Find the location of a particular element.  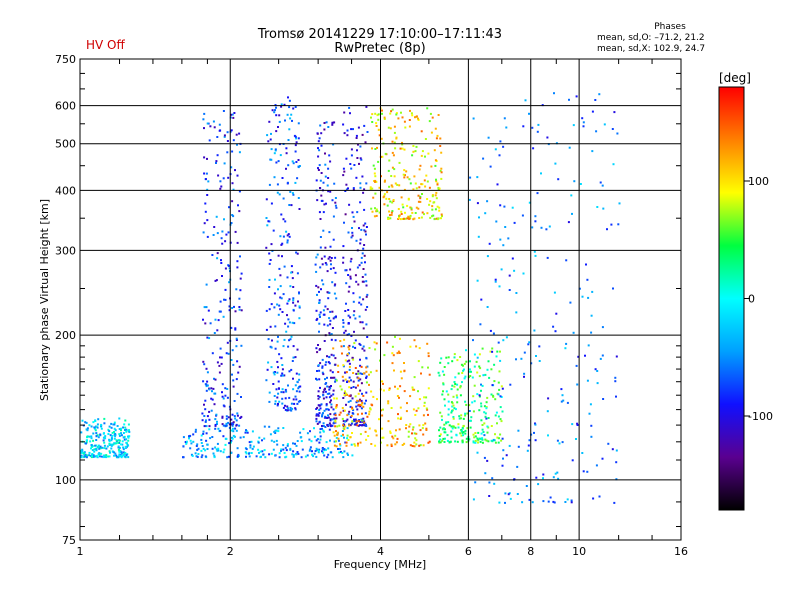

y-axis-label: Stationary phase Virtual Height [km] is located at coordinates (44, 300).